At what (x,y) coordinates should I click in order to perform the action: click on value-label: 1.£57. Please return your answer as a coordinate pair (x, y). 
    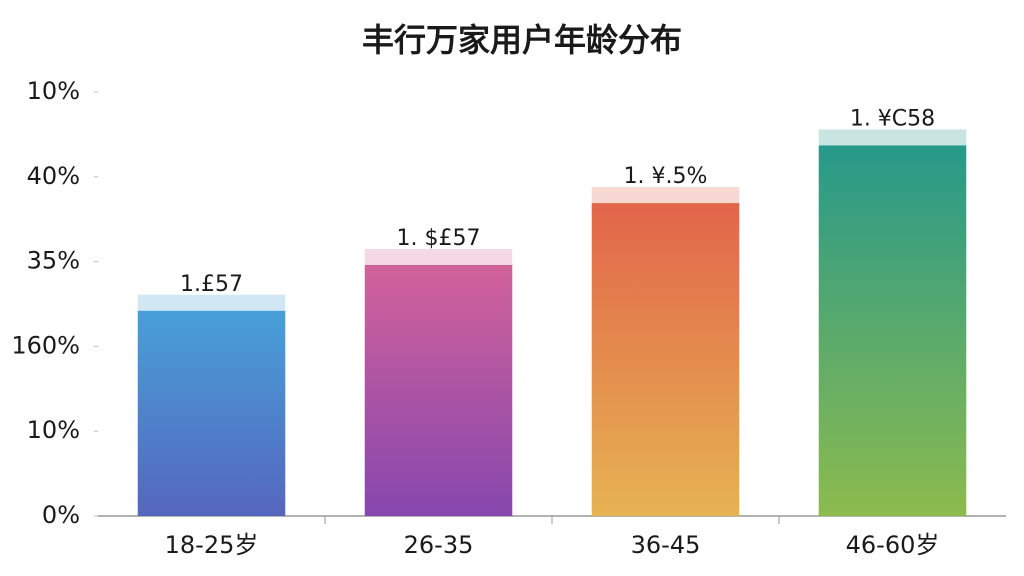
    Looking at the image, I should click on (211, 284).